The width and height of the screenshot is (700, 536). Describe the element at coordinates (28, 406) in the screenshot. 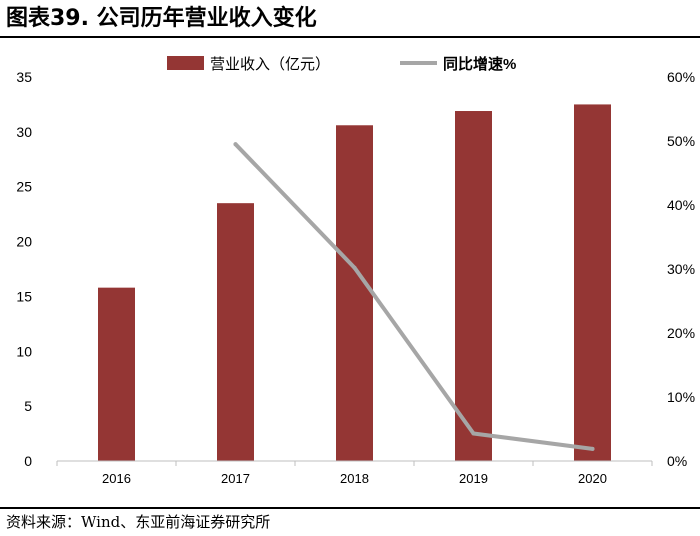

I see `y-left-tick-label: 5` at that location.